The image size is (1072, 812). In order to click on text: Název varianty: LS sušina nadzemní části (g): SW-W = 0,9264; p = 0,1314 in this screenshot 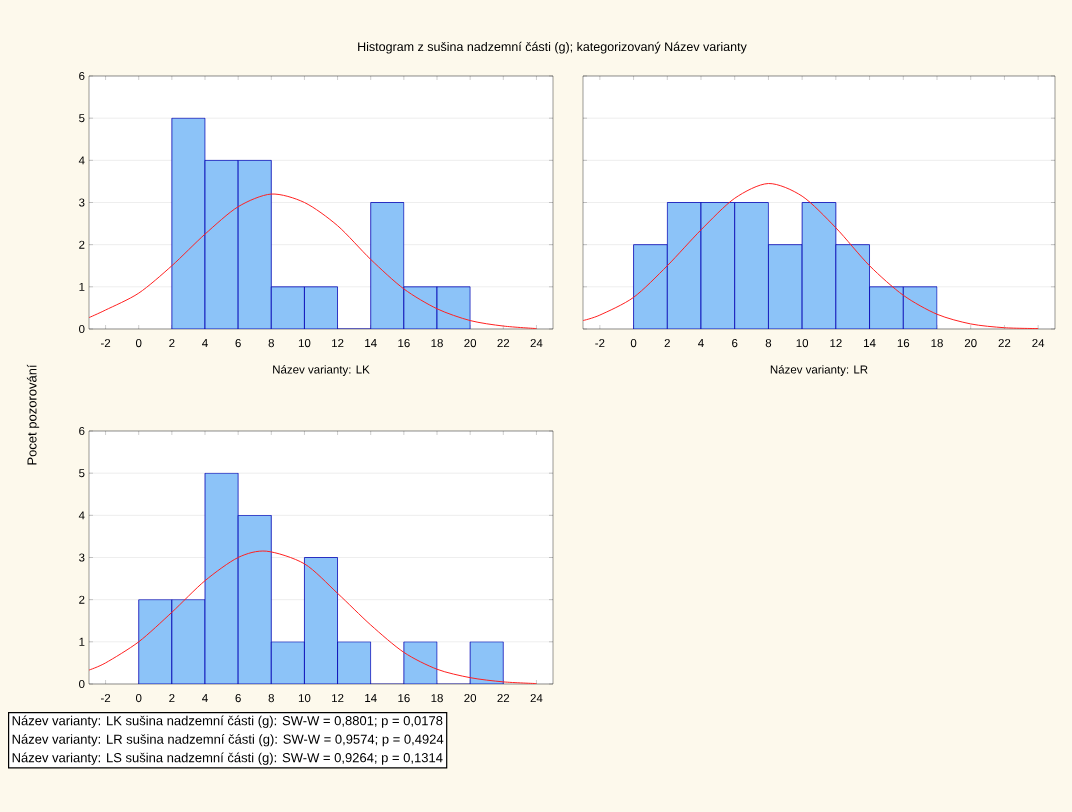, I will do `click(227, 758)`.